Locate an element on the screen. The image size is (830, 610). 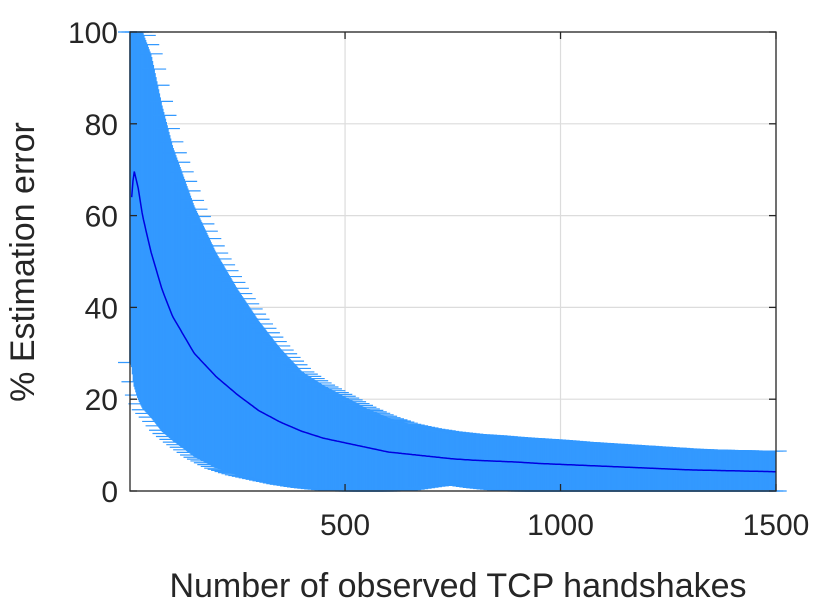
x-tick-label: 1500 is located at coordinates (776, 525).